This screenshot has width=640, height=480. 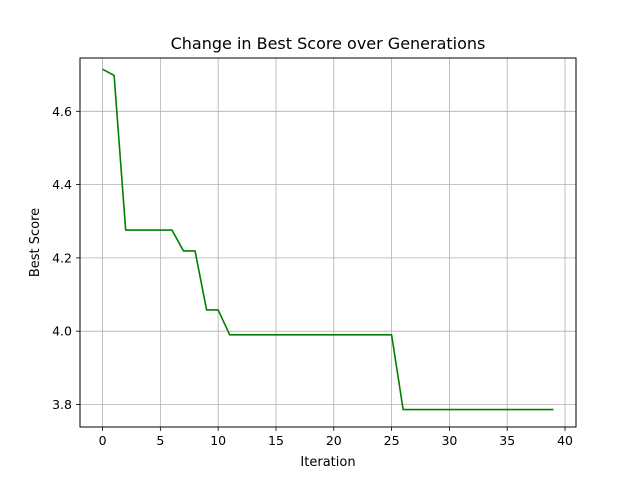 I want to click on y-tick-label: 4.6, so click(x=62, y=111).